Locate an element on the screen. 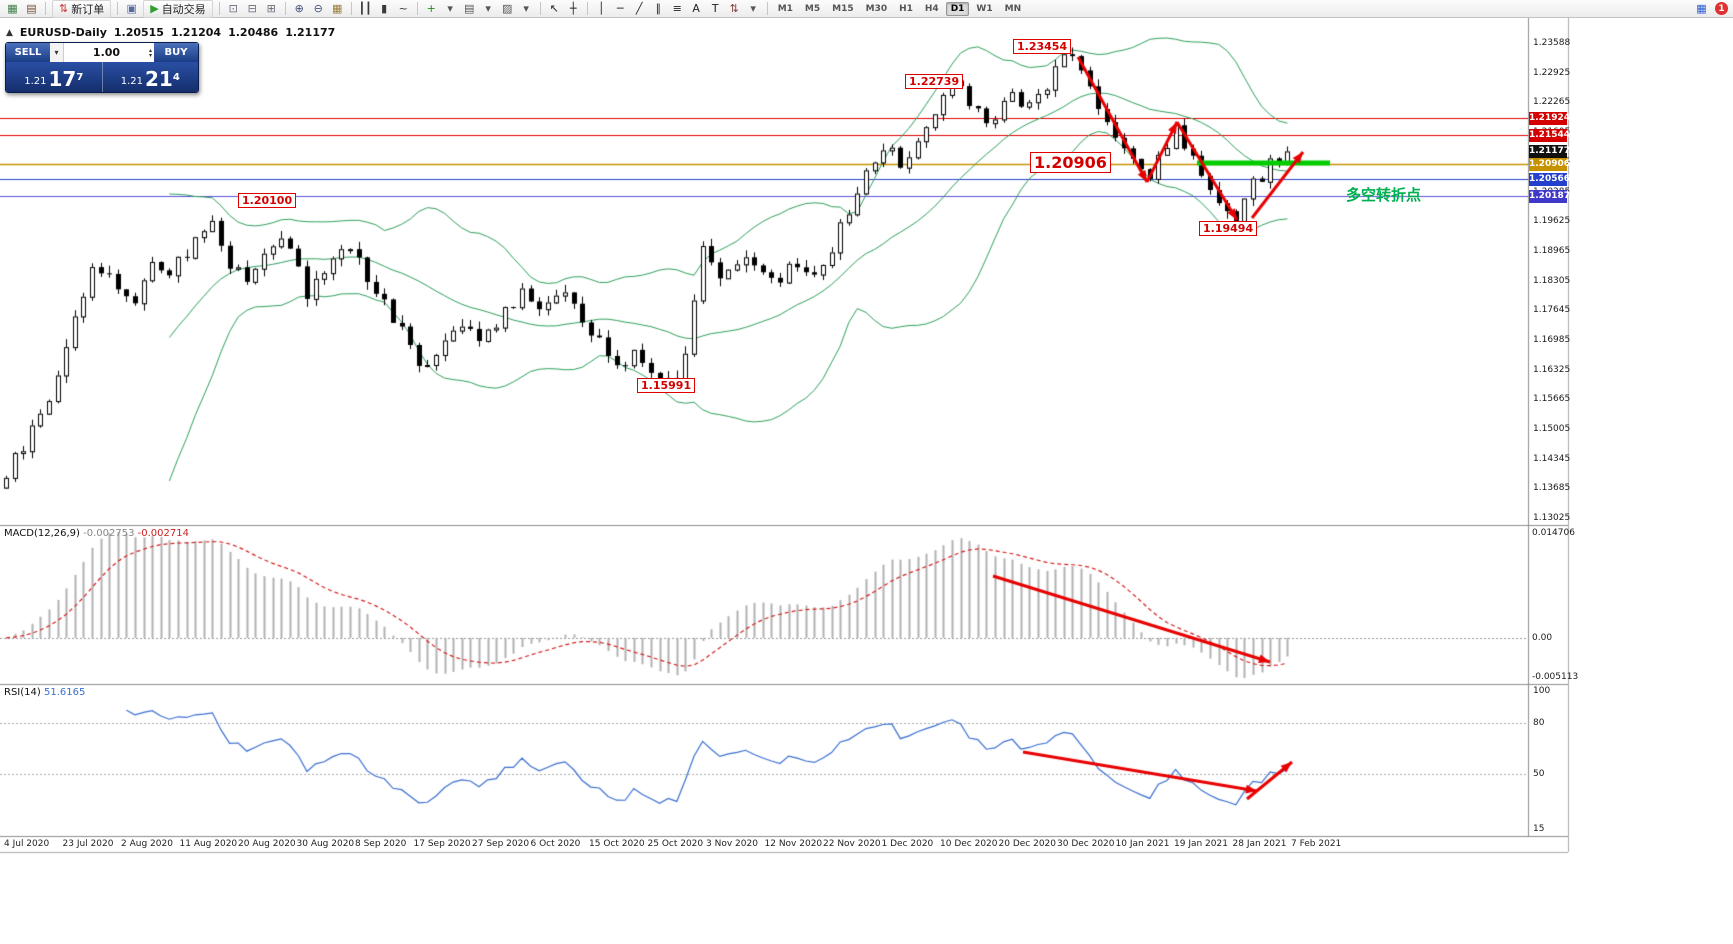 Image resolution: width=1733 pixels, height=944 pixels. date-axis-label: 20 Dec 2020 is located at coordinates (1027, 844).